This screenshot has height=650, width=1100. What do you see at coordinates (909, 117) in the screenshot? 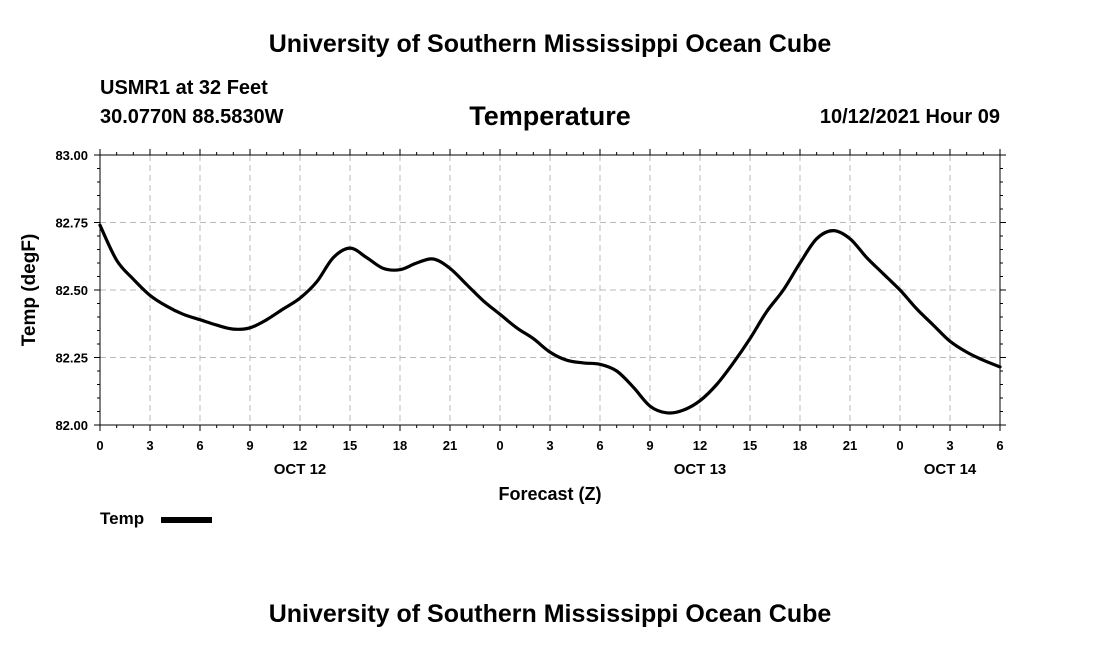
I see `issue-time: 10/12/2021 Hour 09` at bounding box center [909, 117].